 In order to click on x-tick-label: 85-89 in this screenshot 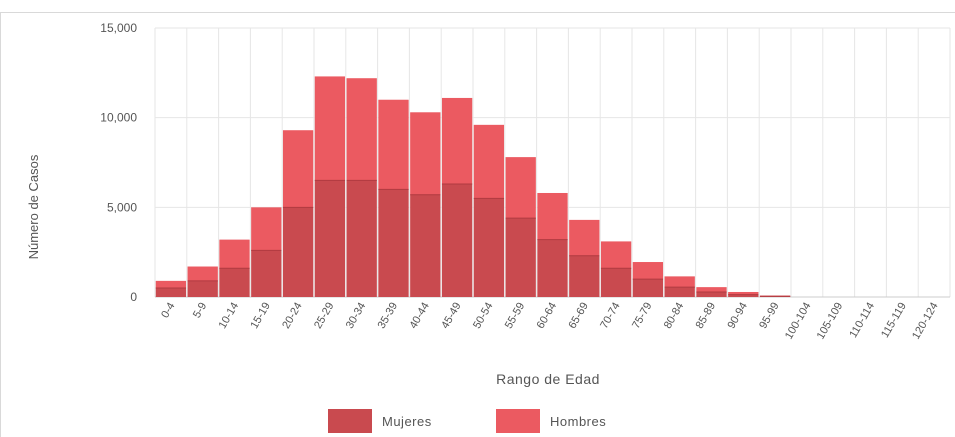, I will do `click(706, 316)`.